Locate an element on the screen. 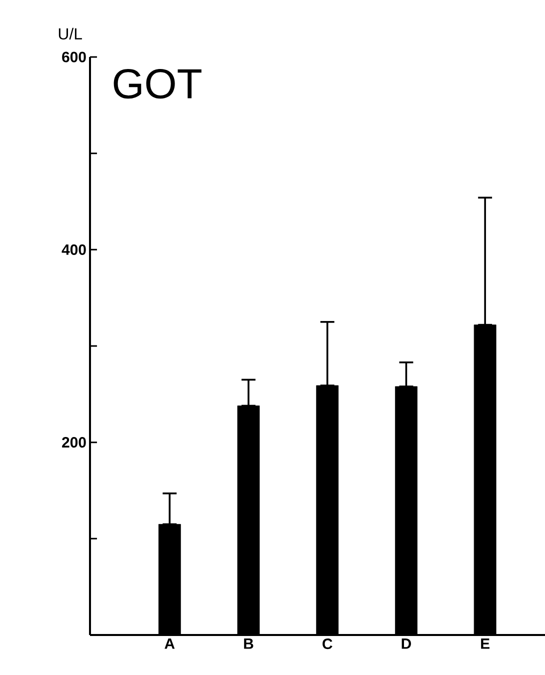 This screenshot has width=545, height=675. y-tick-label: 400 is located at coordinates (74, 249).